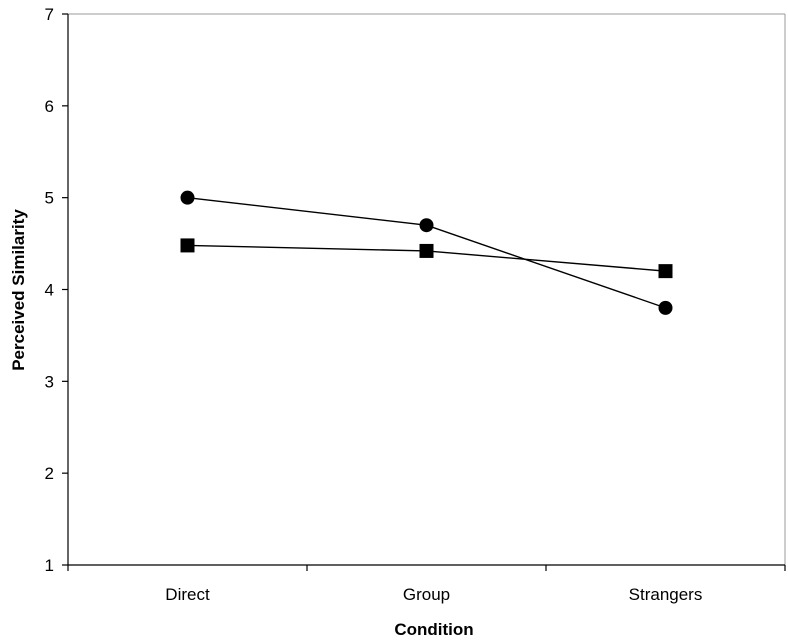 The height and width of the screenshot is (643, 788). I want to click on x-axis-title: Condition, so click(433, 629).